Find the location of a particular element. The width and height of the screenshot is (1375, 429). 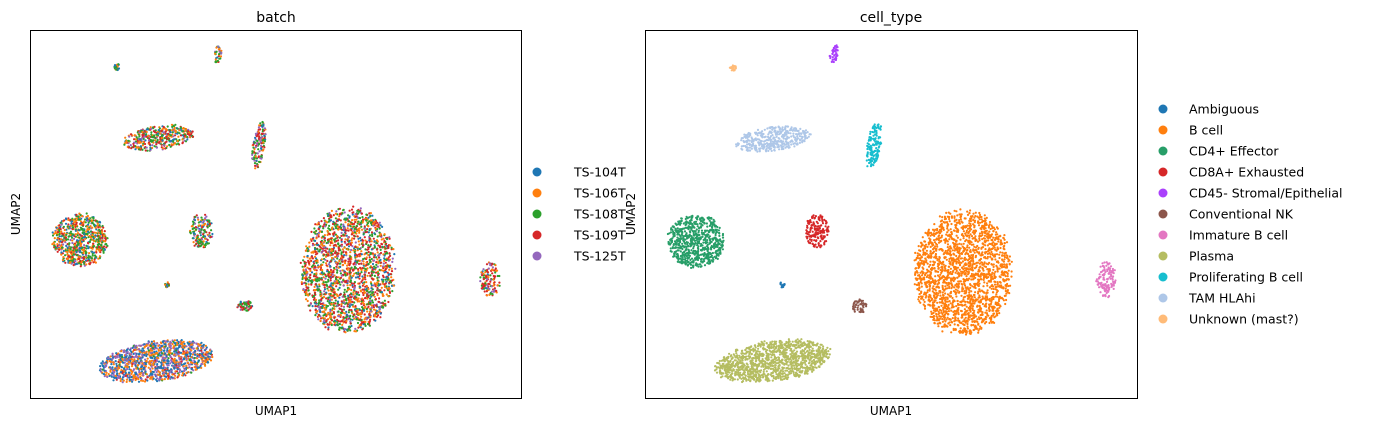

legend-marker is located at coordinates (537, 172).